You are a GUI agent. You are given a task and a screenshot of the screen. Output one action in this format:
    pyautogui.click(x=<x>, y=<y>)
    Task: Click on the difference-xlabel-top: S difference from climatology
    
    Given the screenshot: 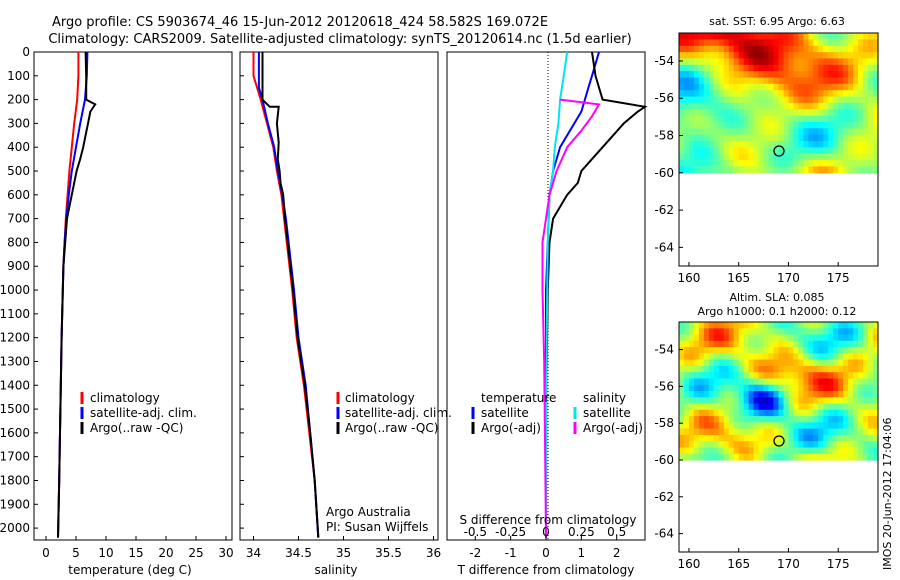 What is the action you would take?
    pyautogui.click(x=548, y=520)
    